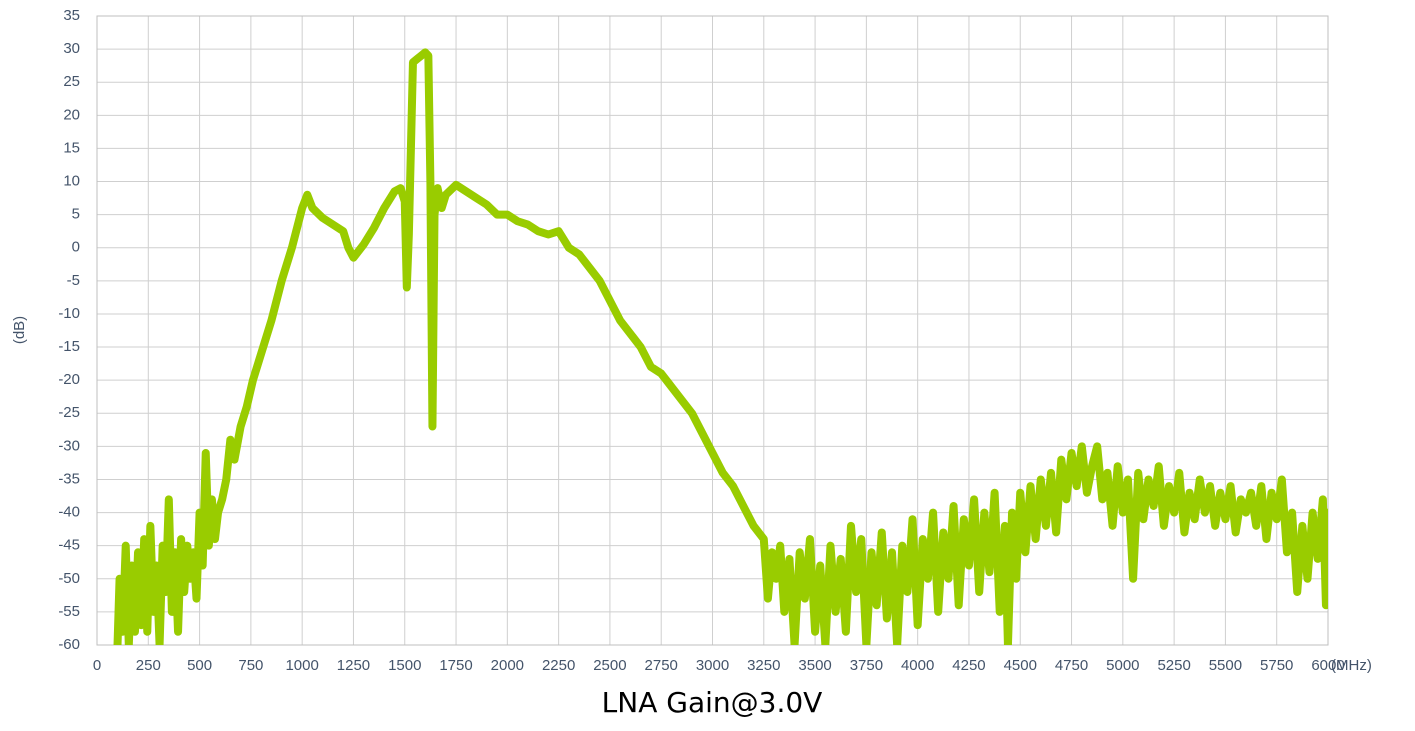  Describe the element at coordinates (1071, 665) in the screenshot. I see `x-tick-label: 4750` at that location.